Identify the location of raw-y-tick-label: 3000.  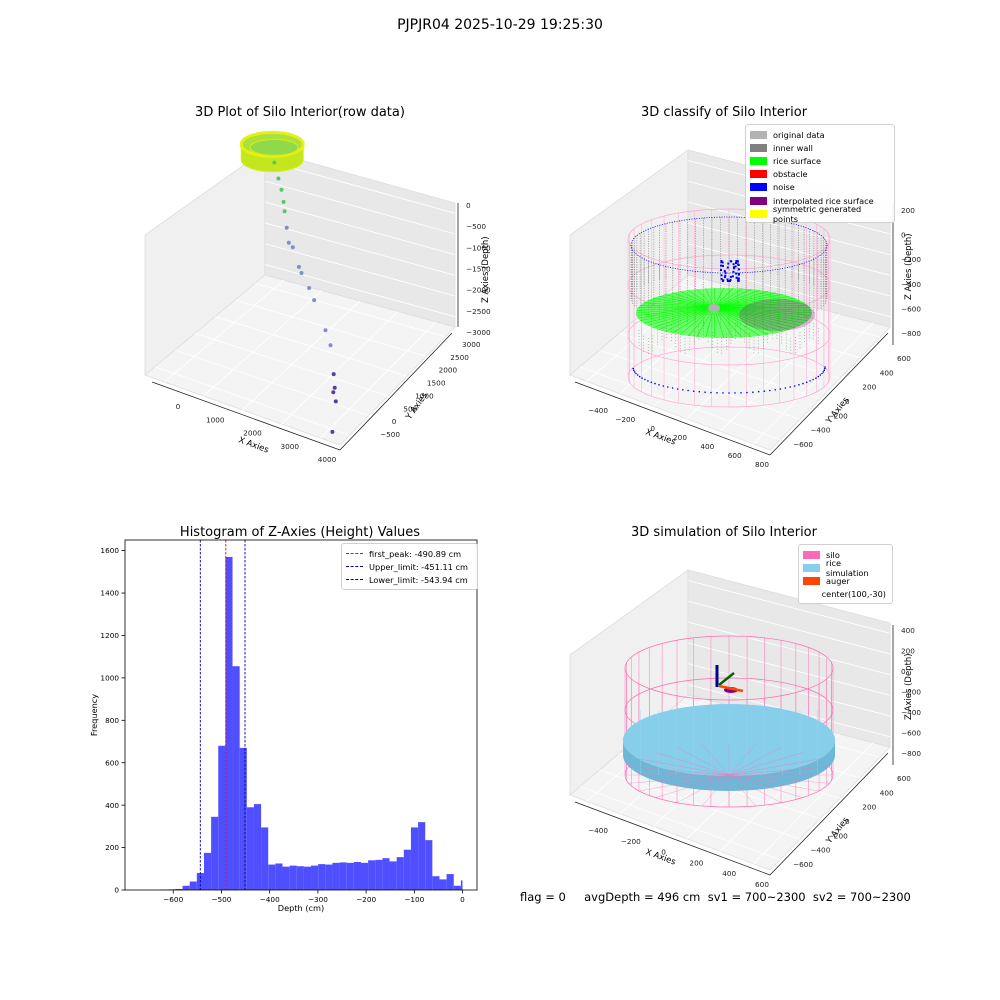
(471, 344).